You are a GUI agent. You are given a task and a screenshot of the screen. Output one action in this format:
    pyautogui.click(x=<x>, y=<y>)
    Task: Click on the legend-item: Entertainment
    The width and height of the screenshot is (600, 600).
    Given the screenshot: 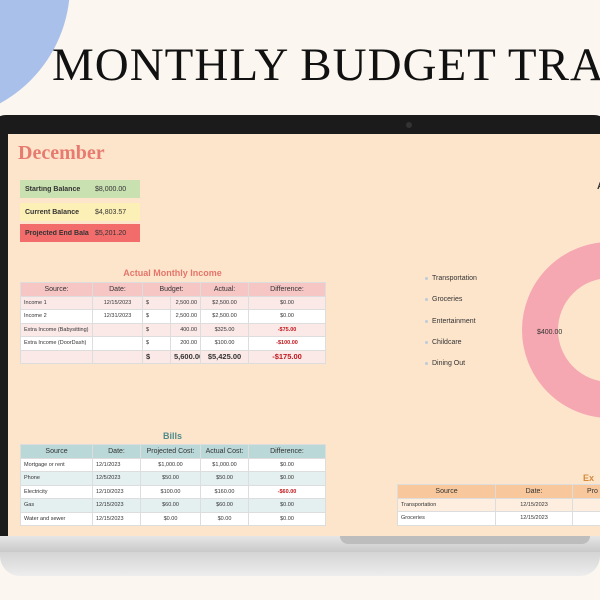 What is the action you would take?
    pyautogui.click(x=450, y=321)
    